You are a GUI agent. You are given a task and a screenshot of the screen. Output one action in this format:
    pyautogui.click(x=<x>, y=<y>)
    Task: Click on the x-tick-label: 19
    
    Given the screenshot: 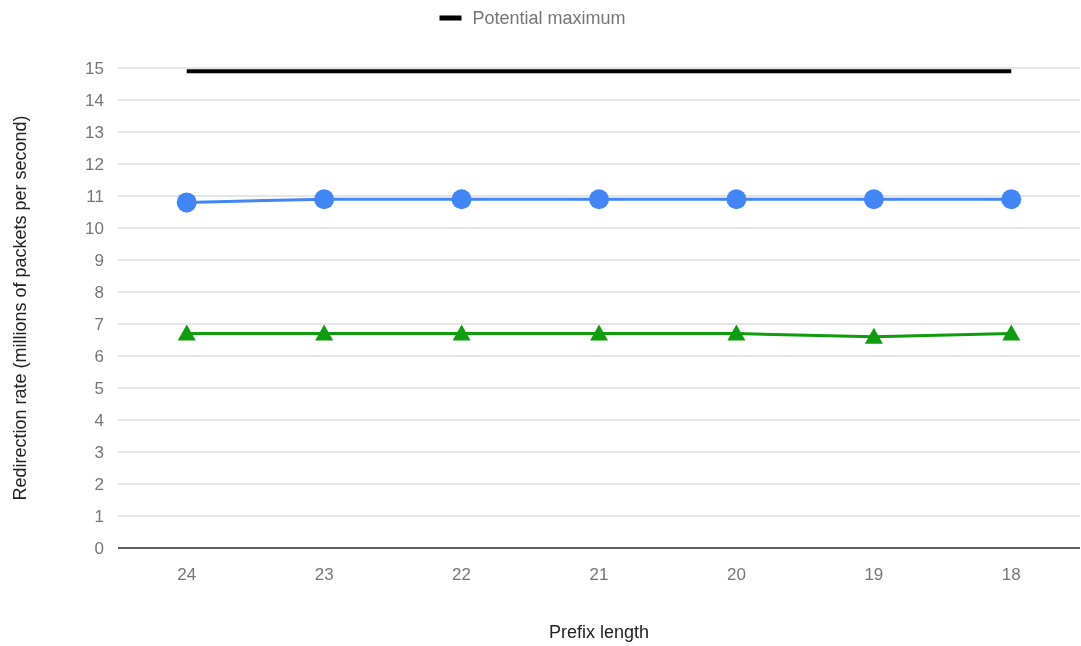 What is the action you would take?
    pyautogui.click(x=874, y=574)
    